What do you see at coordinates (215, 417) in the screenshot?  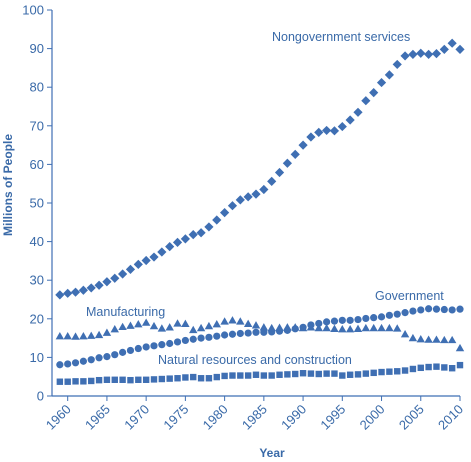 I see `x-tick-label: 1980` at bounding box center [215, 417].